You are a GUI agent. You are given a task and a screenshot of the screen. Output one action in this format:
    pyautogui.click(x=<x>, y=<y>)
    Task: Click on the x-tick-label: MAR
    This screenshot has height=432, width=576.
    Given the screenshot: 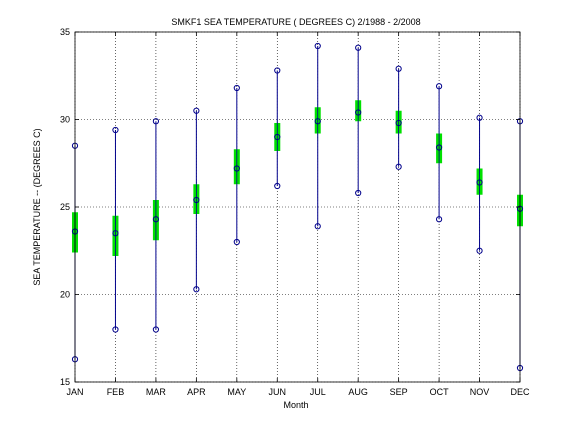 What is the action you would take?
    pyautogui.click(x=156, y=392)
    